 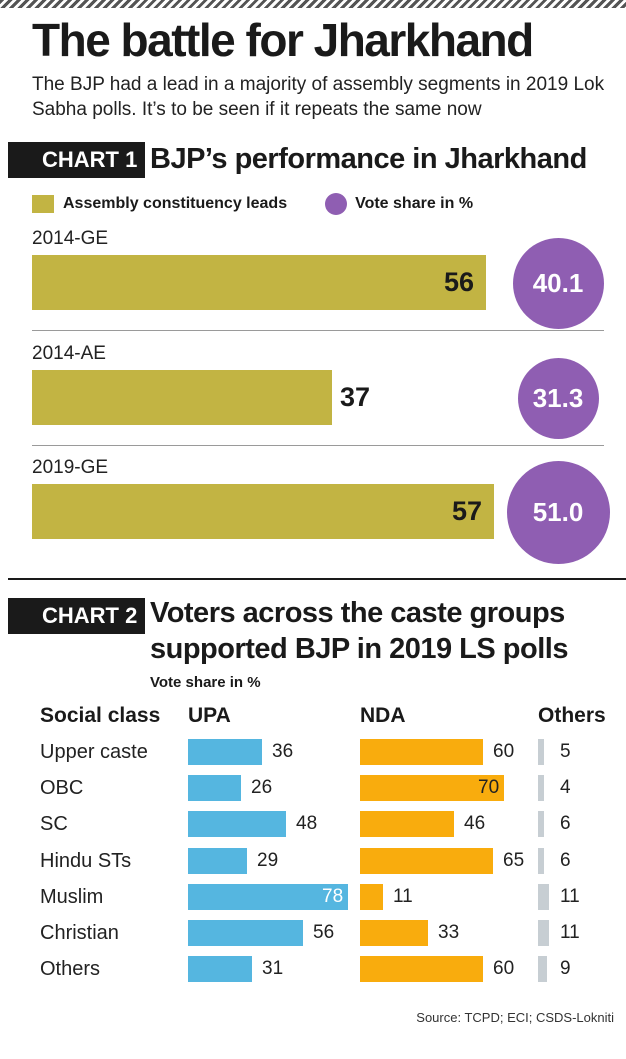 I want to click on chart2-tag: CHART 2, so click(x=77, y=616).